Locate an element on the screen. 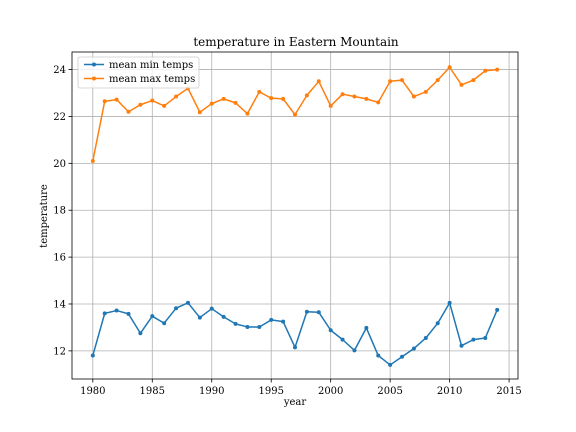 The height and width of the screenshot is (432, 576). y-tick-label: 14 is located at coordinates (59, 304).